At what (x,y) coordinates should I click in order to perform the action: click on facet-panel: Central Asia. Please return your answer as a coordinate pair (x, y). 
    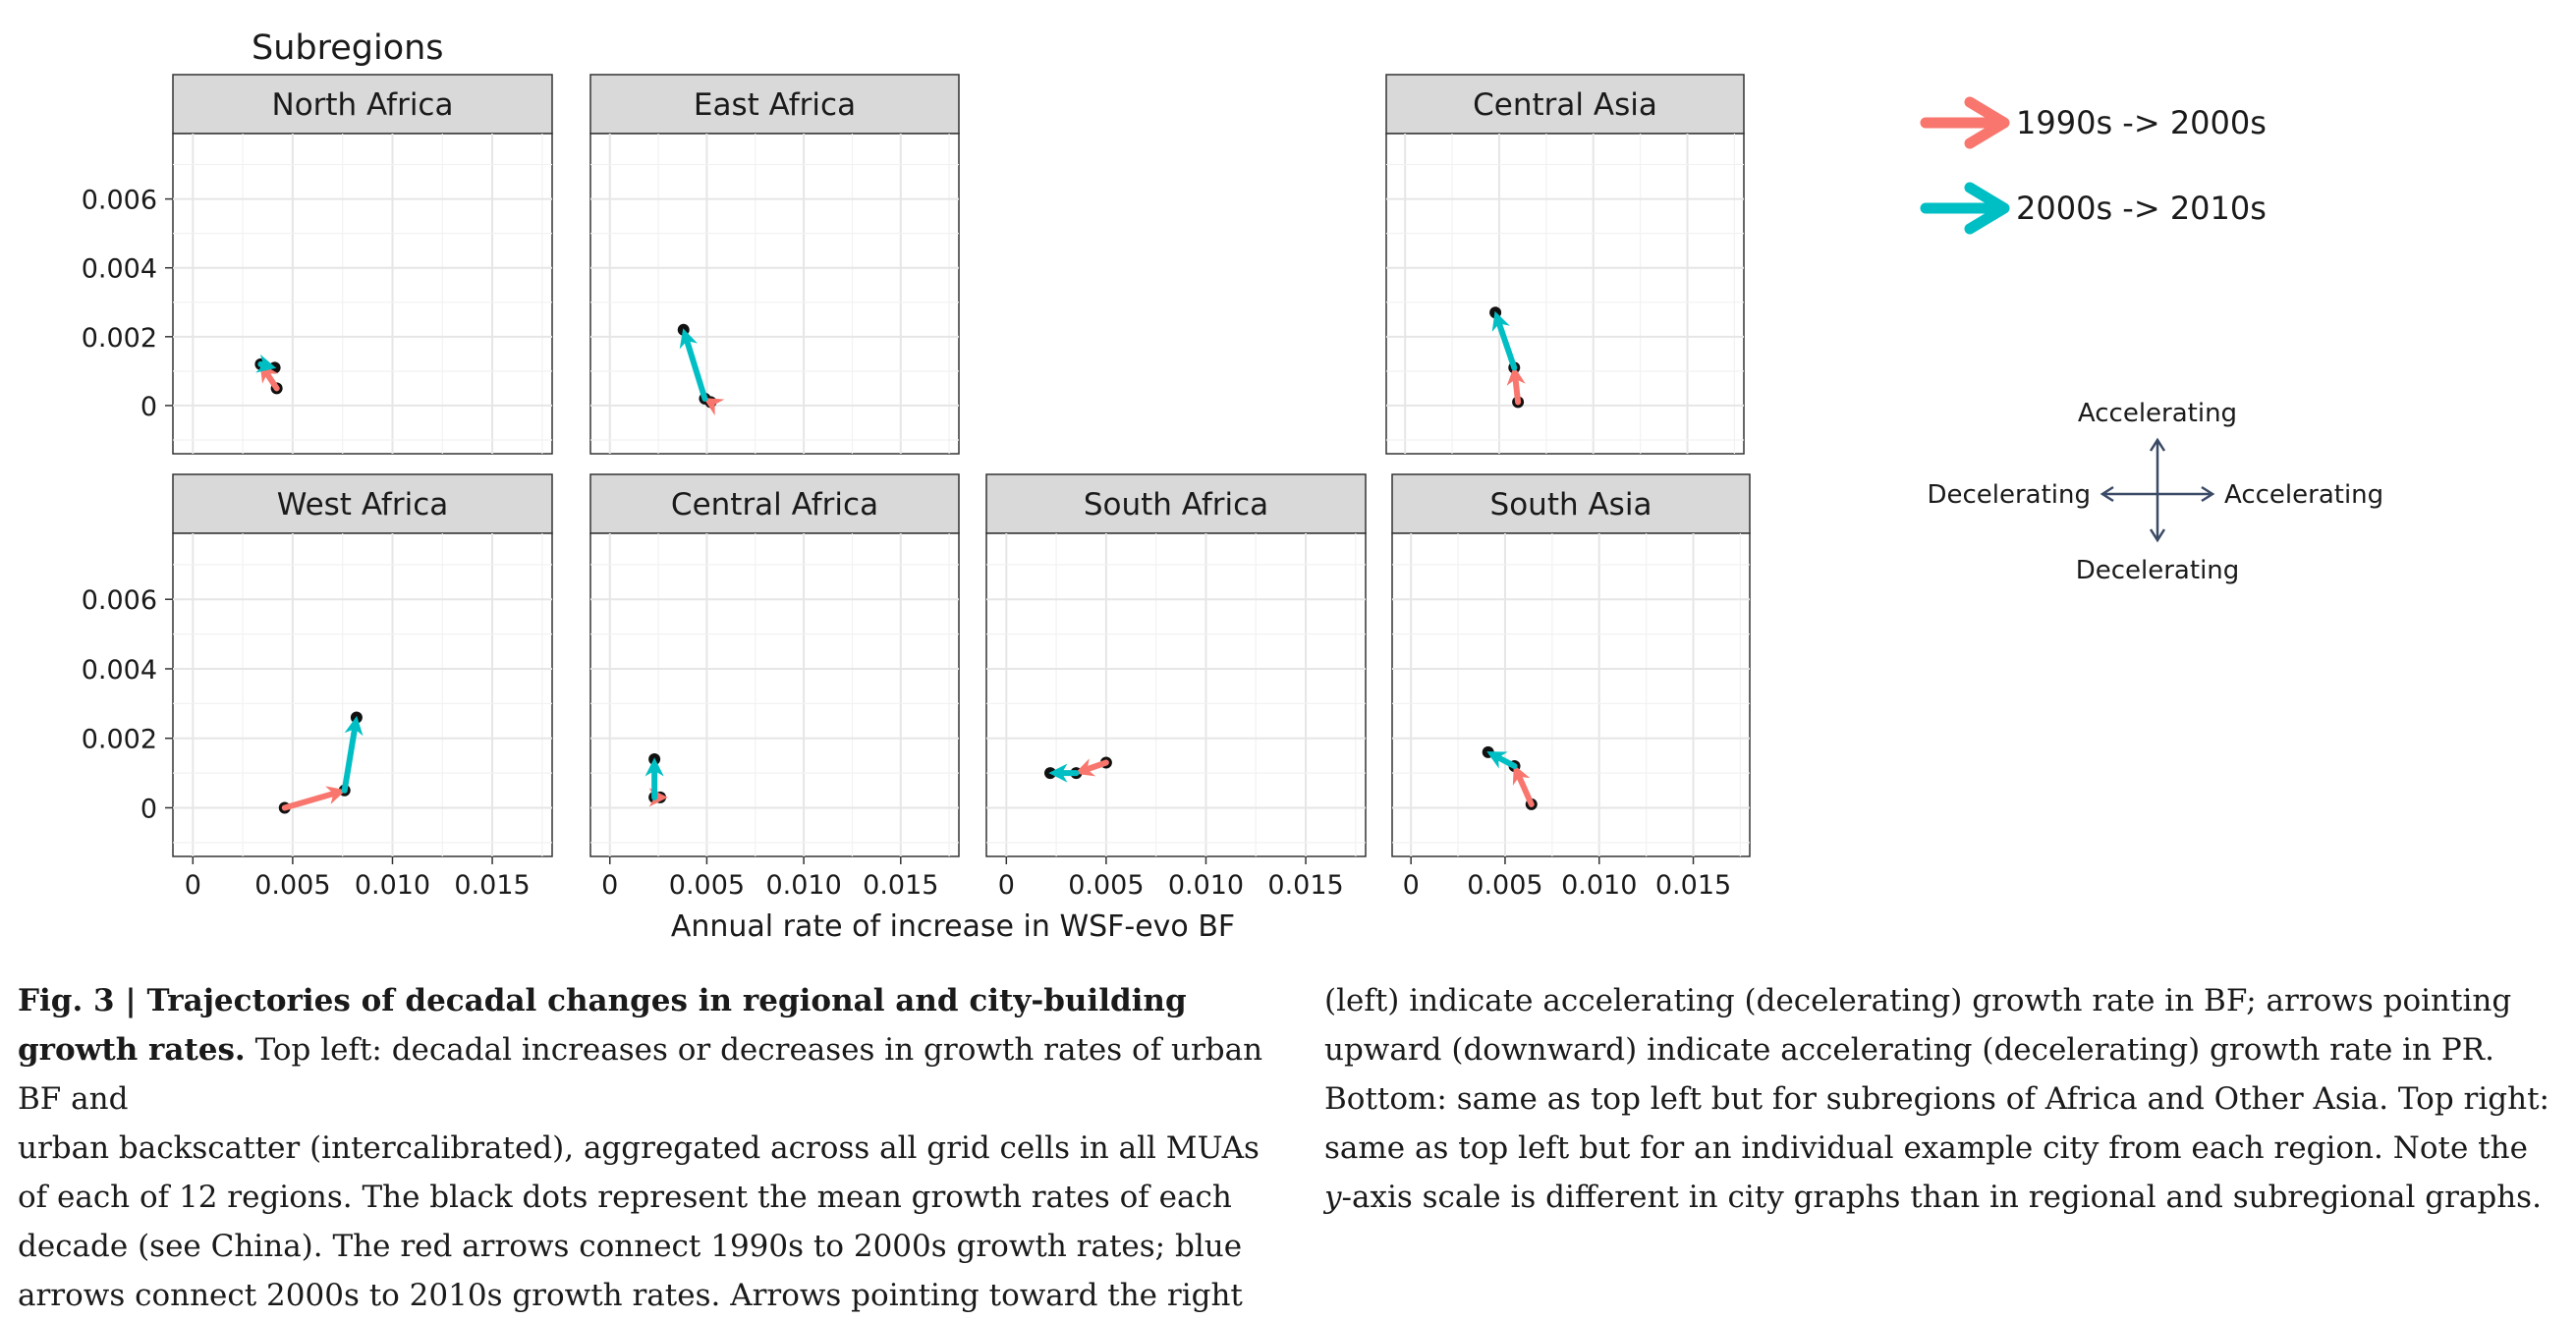
    Looking at the image, I should click on (1565, 264).